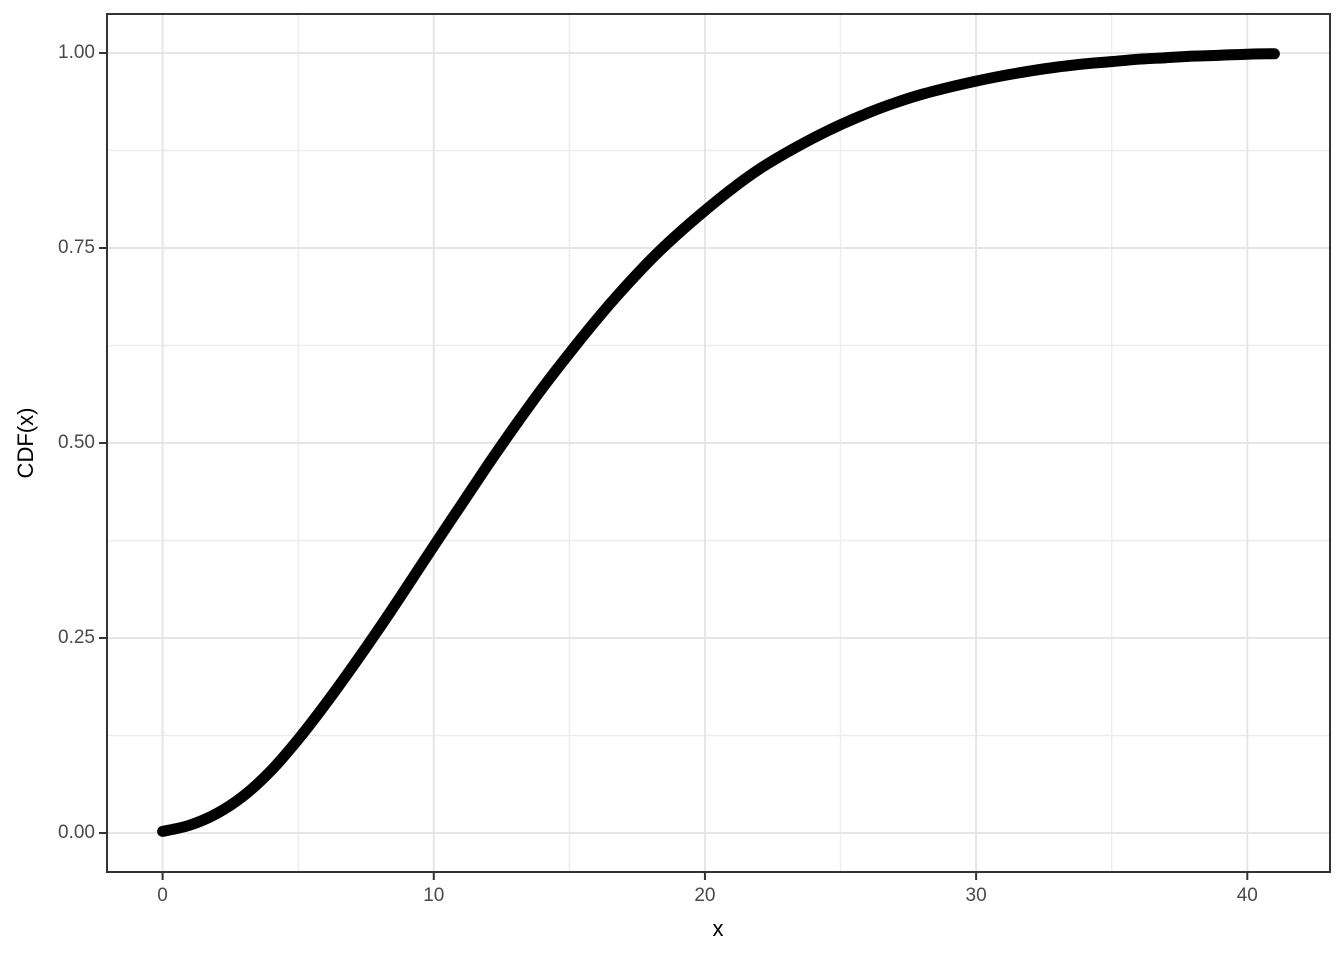 The width and height of the screenshot is (1344, 960). I want to click on y-tick-label: 1.00, so click(76, 52).